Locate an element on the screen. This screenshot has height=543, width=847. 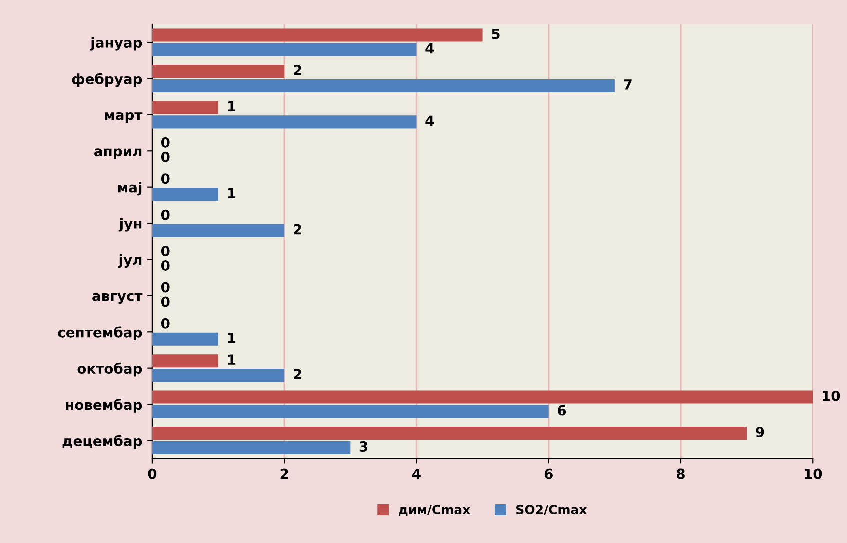
data-label: 6 is located at coordinates (562, 410).